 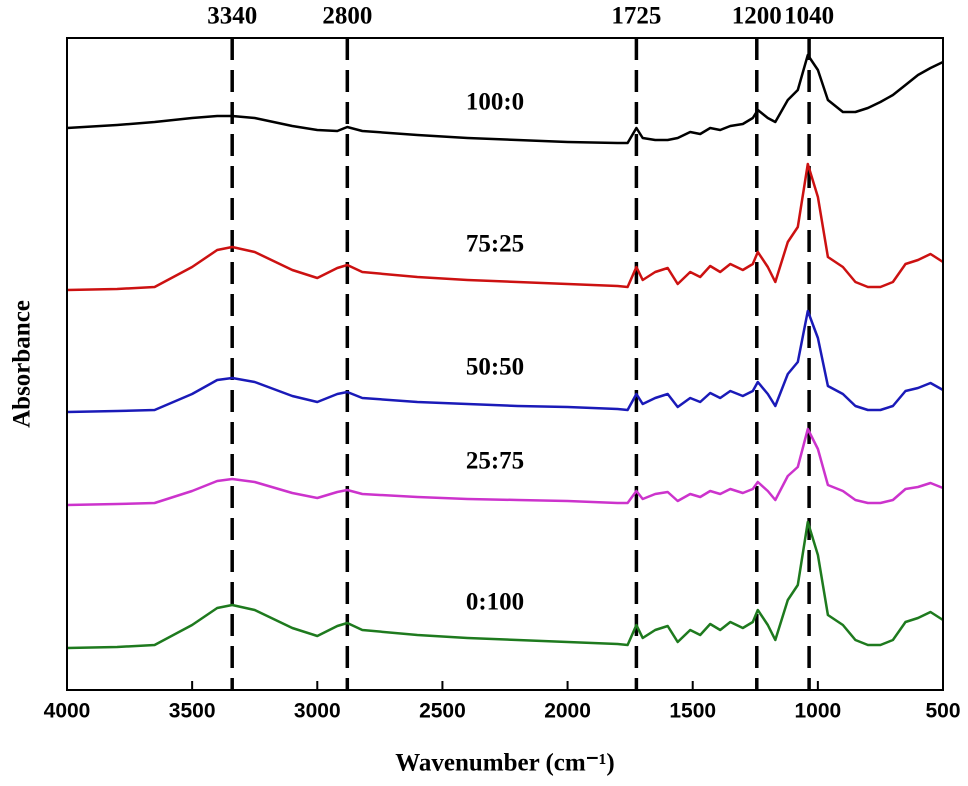 I want to click on x-tick-label: 3500, so click(x=192, y=711).